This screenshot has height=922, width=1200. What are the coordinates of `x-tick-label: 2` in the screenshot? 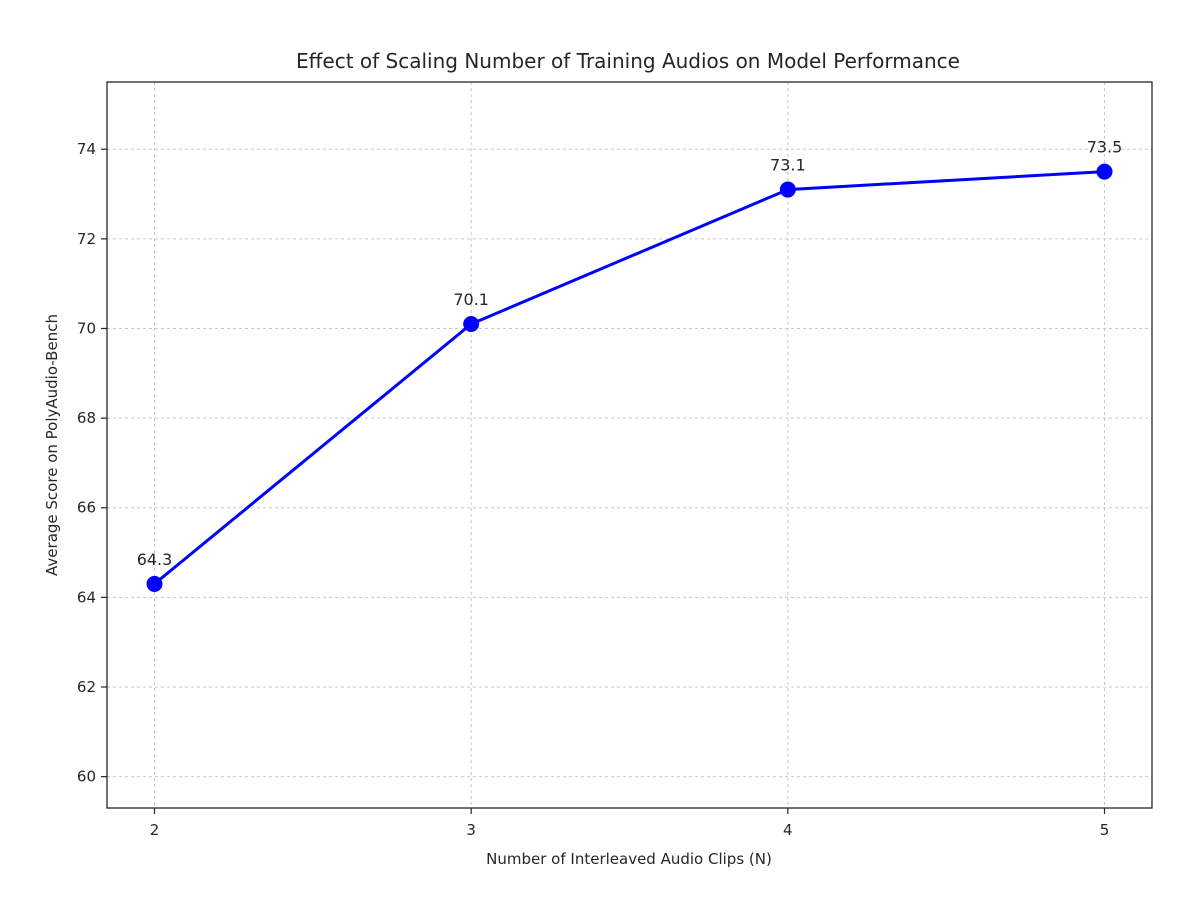 It's located at (155, 830).